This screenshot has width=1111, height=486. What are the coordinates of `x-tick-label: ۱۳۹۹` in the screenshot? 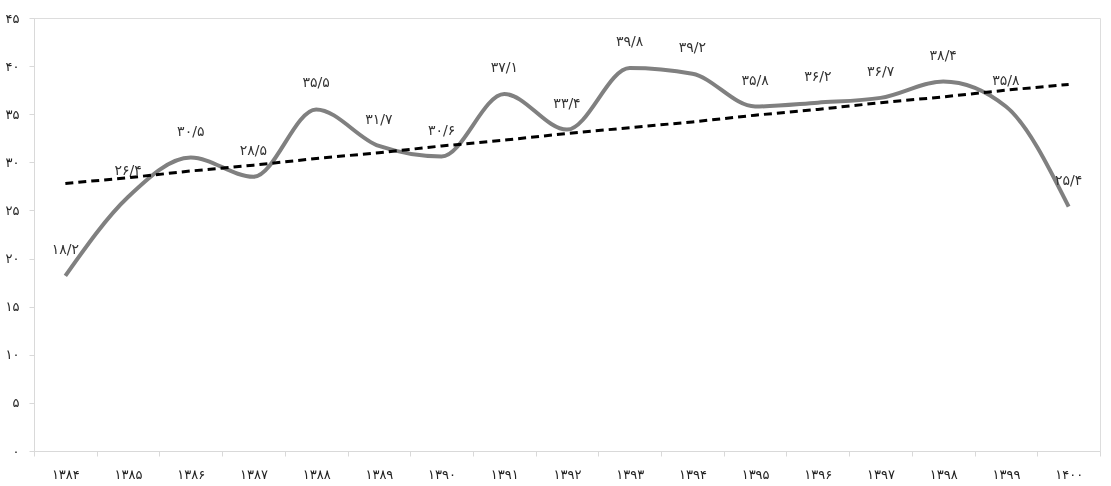 It's located at (1006, 474).